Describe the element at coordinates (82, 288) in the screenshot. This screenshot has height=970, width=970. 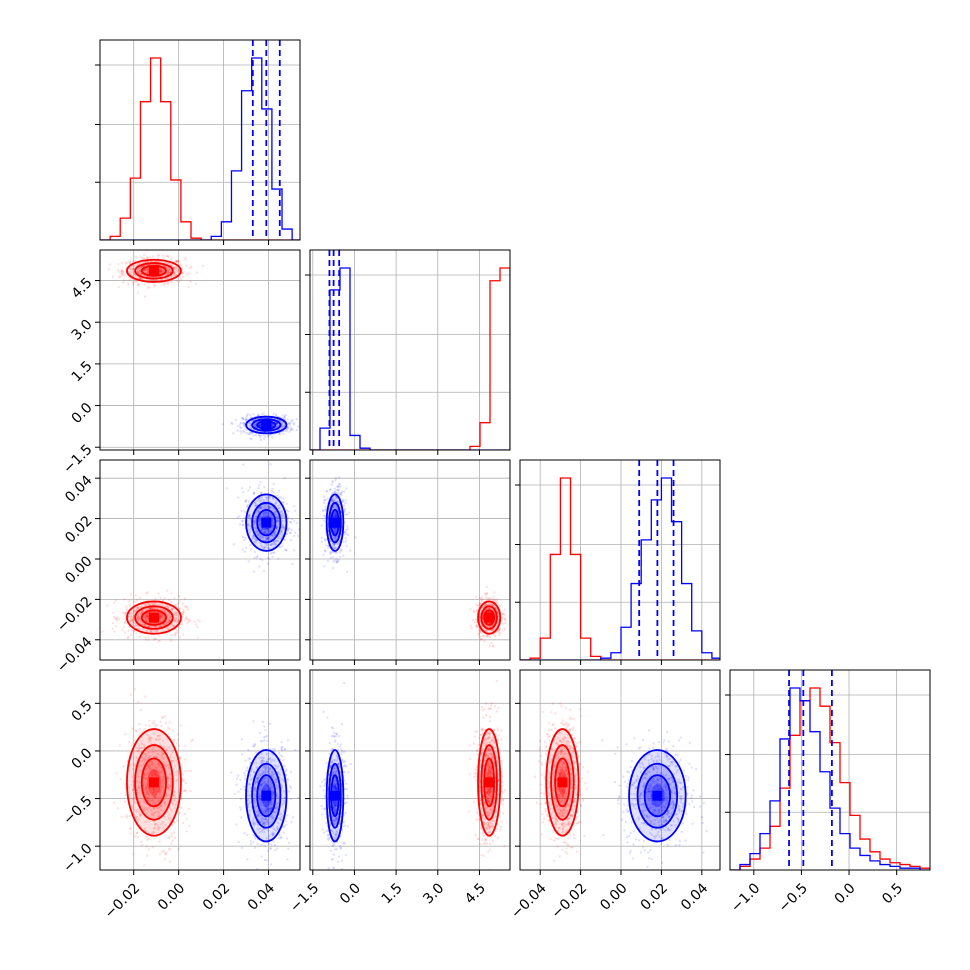
I see `y-tick-label: 4.5` at that location.